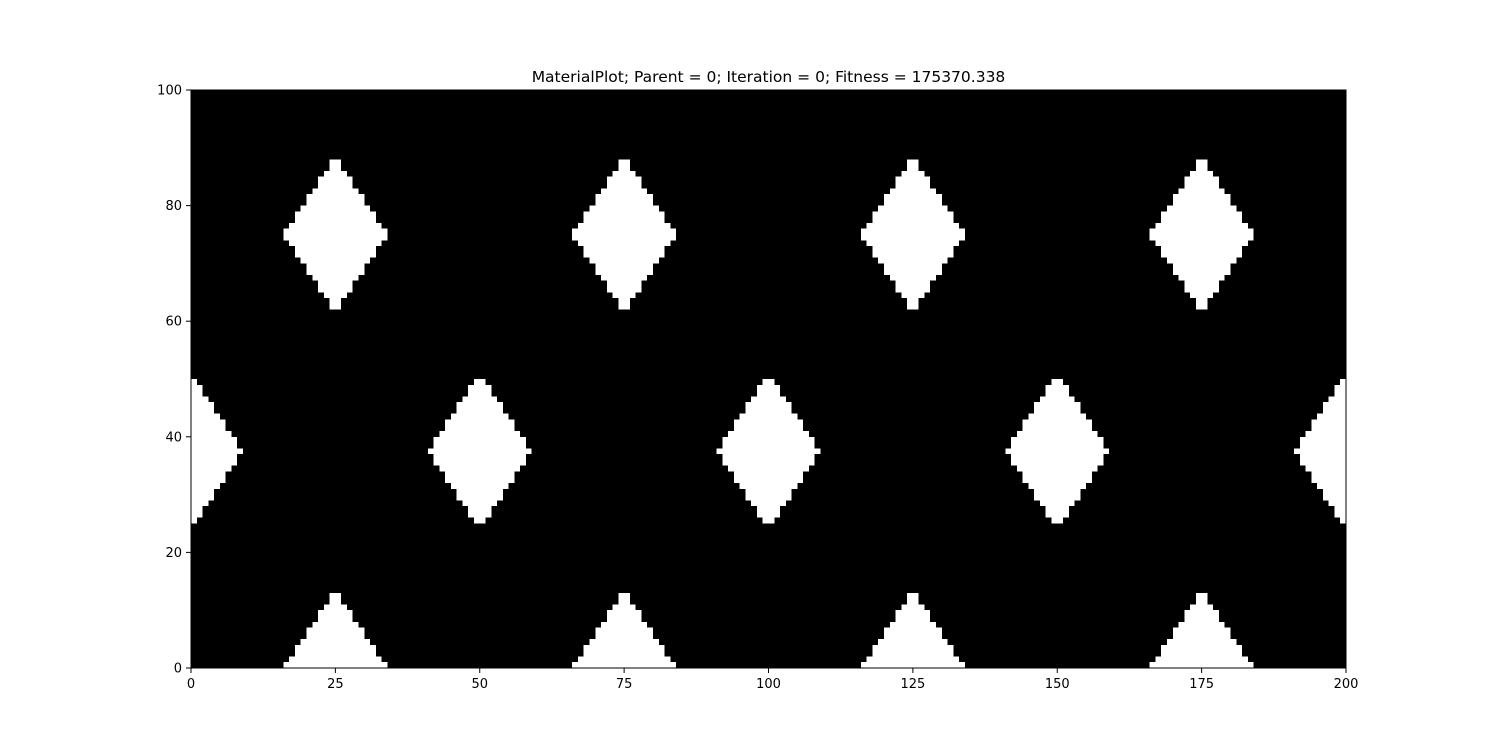  I want to click on y-axis: 0 20 40 60 80 100, so click(174, 380).